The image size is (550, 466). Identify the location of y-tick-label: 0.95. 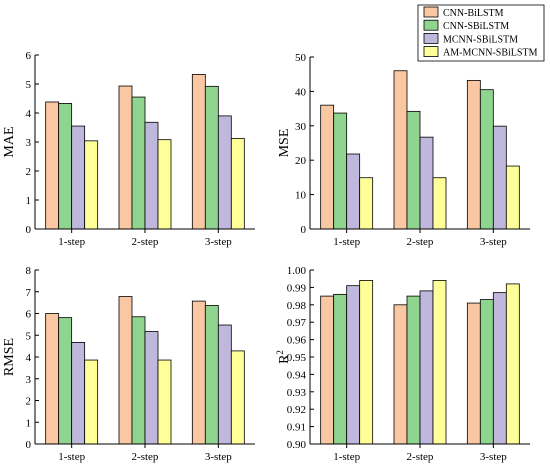
(297, 358).